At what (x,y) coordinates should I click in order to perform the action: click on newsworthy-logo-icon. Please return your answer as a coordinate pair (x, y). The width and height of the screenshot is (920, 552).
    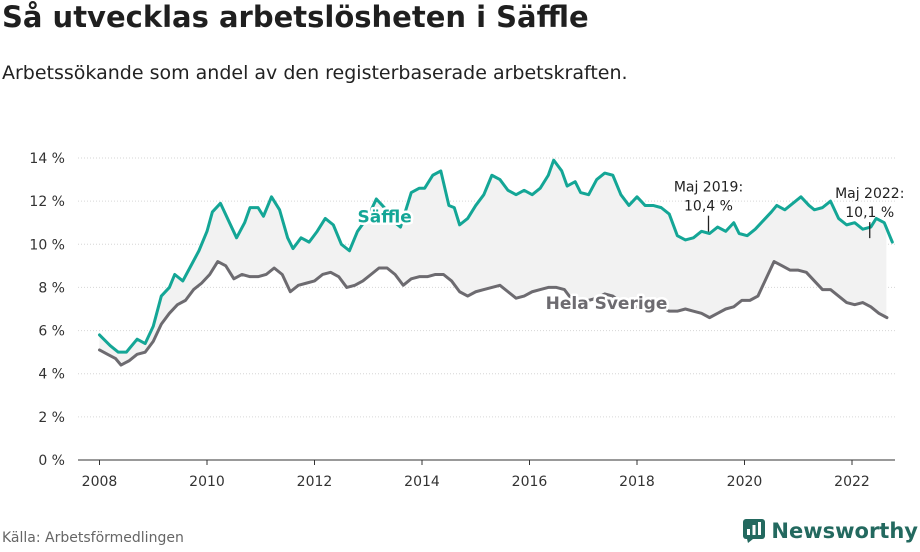
    Looking at the image, I should click on (754, 531).